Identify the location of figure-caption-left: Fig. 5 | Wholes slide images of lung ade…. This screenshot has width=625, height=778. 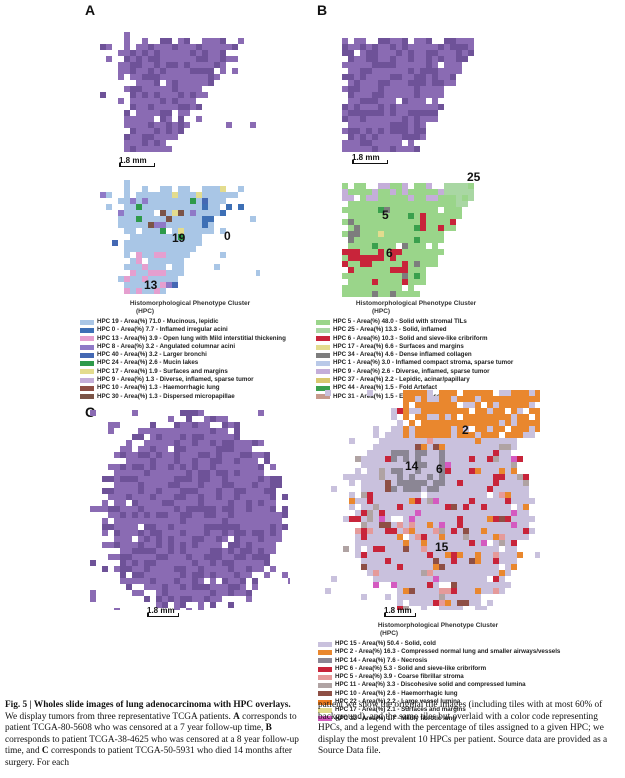
(155, 735).